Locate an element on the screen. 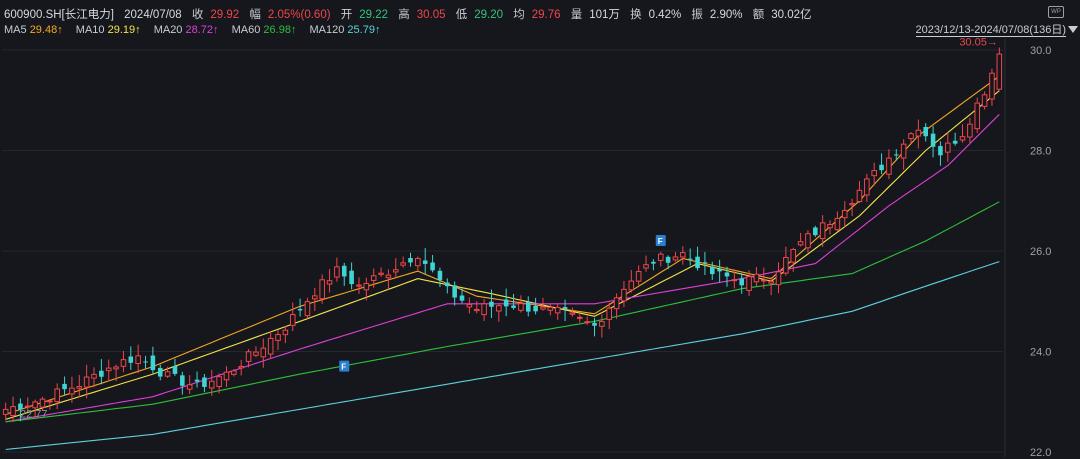 Image resolution: width=1080 pixels, height=459 pixels. date-range-selector: 2023/12/13-2024/07/08(136日) is located at coordinates (990, 30).